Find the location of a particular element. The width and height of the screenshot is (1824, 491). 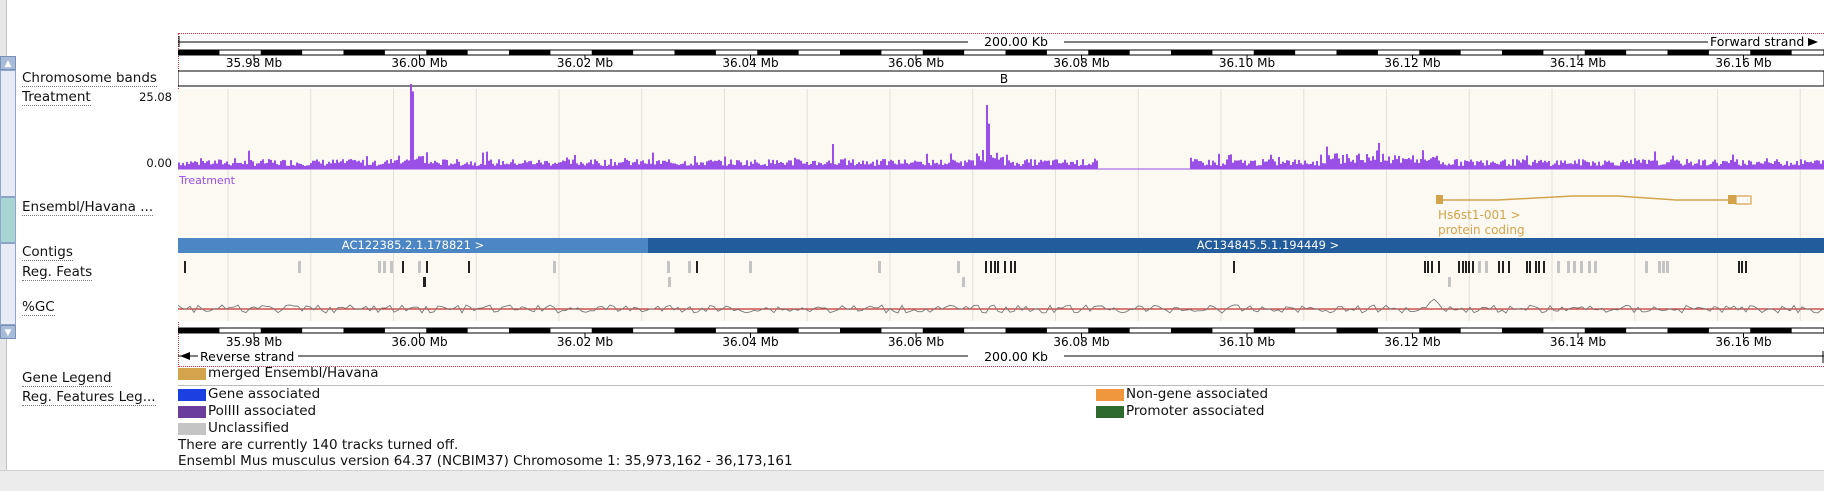

track-handle-contigs is located at coordinates (8, 284).